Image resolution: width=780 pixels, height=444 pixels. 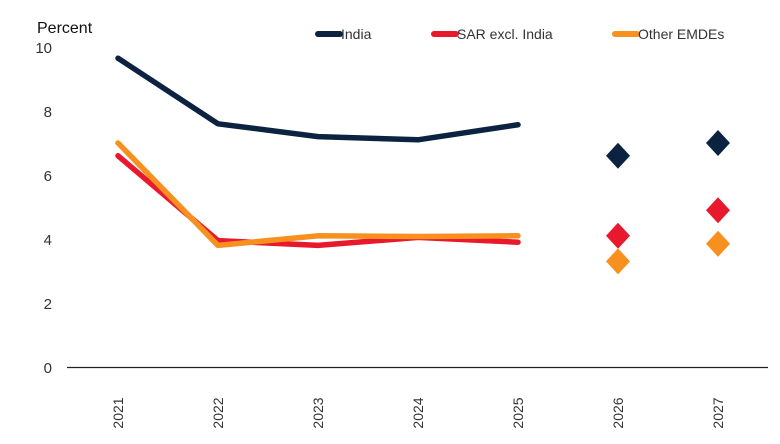 What do you see at coordinates (418, 412) in the screenshot?
I see `x-tick-label: 2024` at bounding box center [418, 412].